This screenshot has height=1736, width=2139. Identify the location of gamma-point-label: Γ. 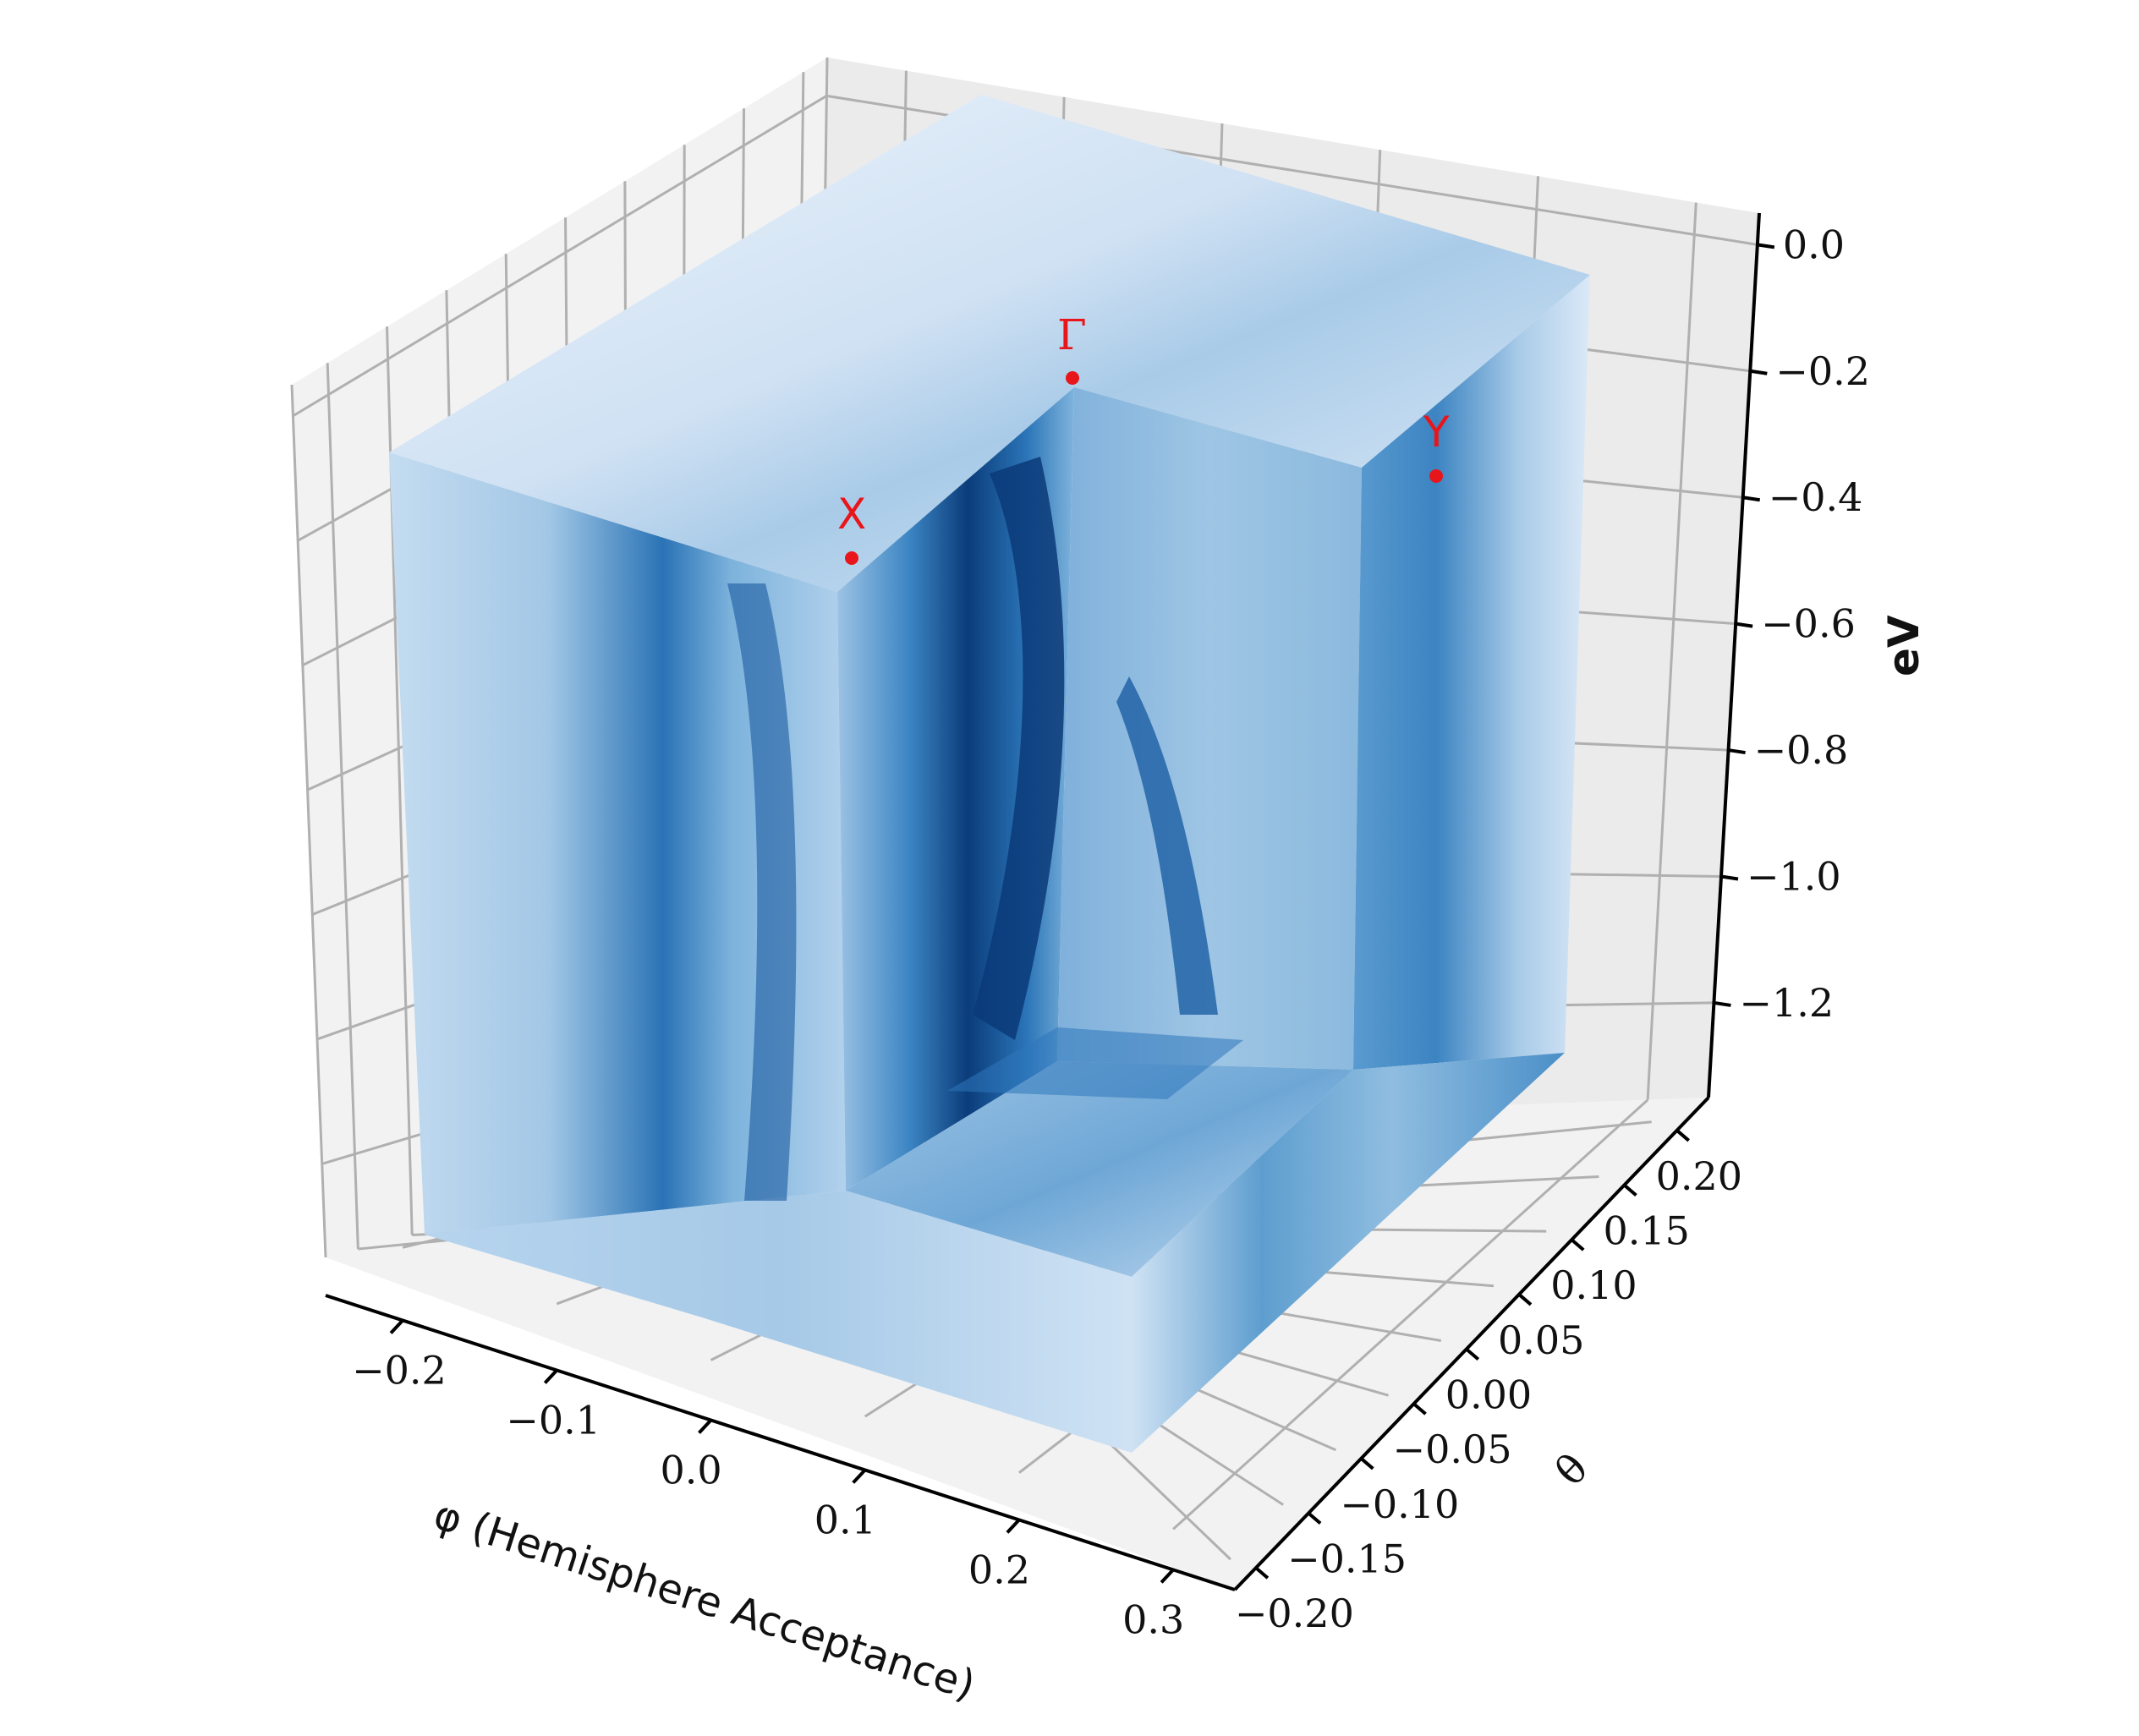
(1072, 334).